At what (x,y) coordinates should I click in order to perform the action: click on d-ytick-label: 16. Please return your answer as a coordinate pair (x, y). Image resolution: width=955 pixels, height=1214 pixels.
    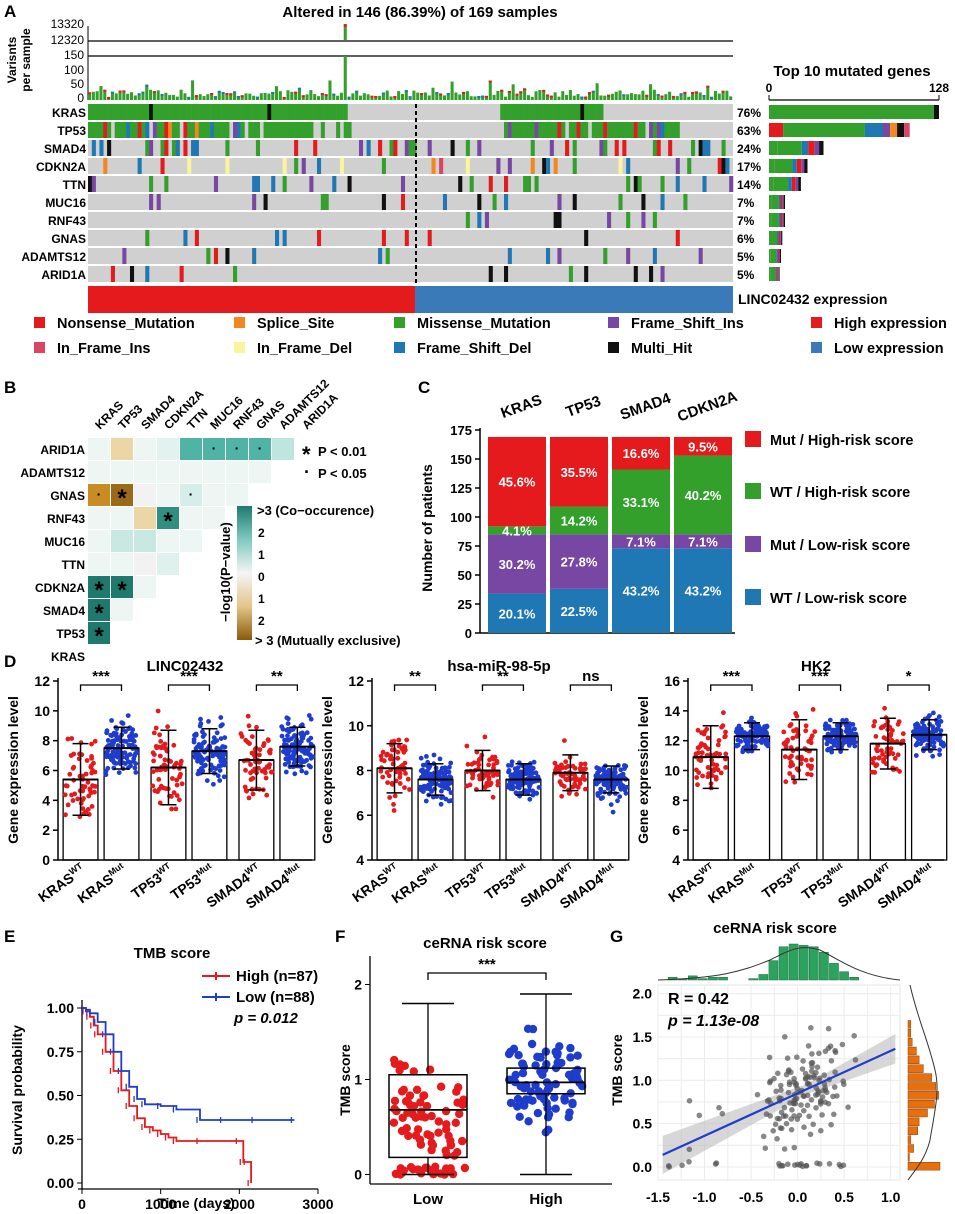
    Looking at the image, I should click on (672, 681).